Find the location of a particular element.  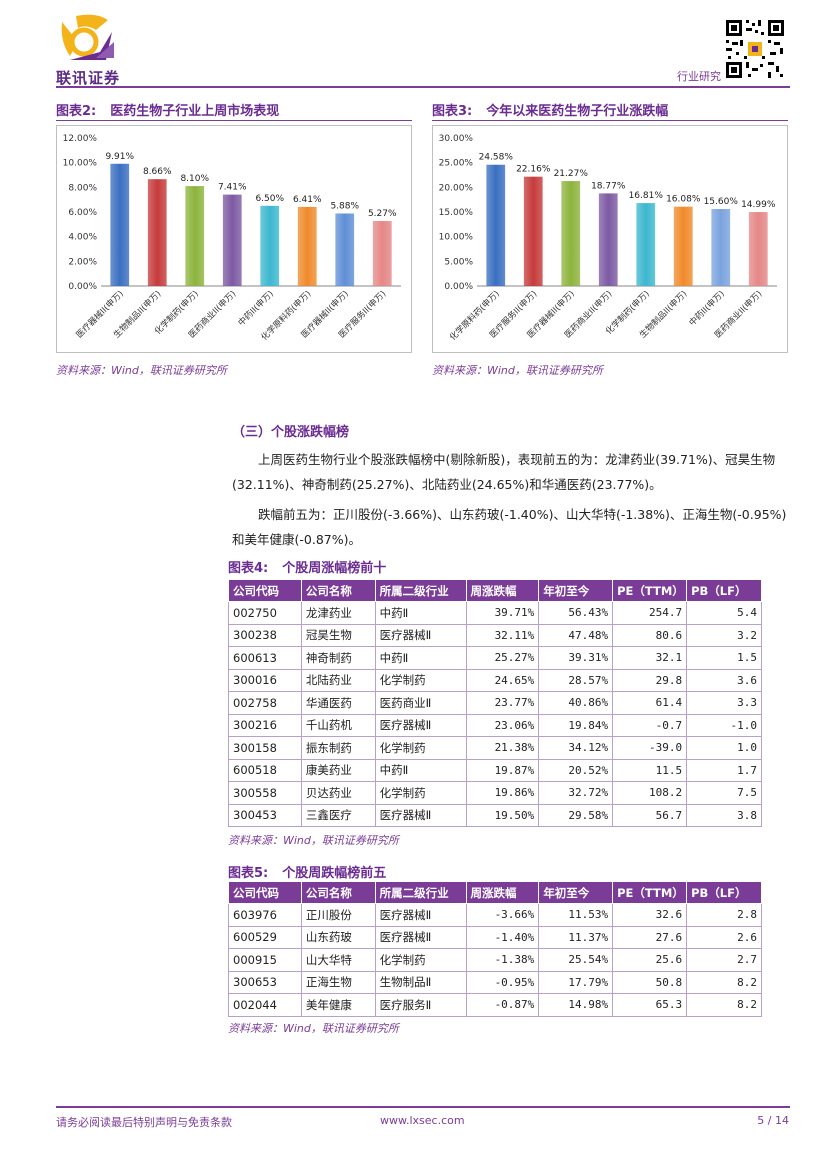

table-cell: 三鑫医疗 is located at coordinates (338, 815).